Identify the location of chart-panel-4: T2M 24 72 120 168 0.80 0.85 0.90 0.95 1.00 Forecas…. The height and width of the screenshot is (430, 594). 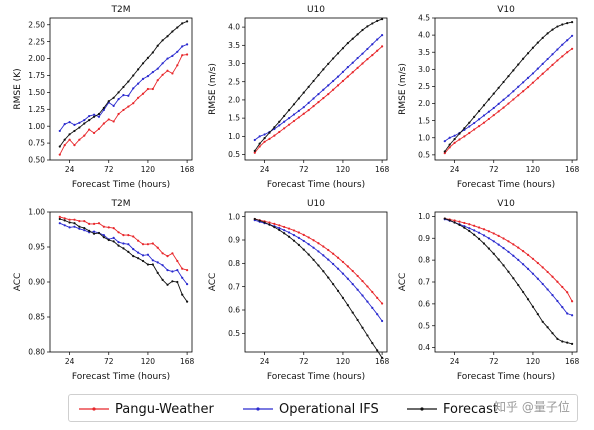
(103, 290).